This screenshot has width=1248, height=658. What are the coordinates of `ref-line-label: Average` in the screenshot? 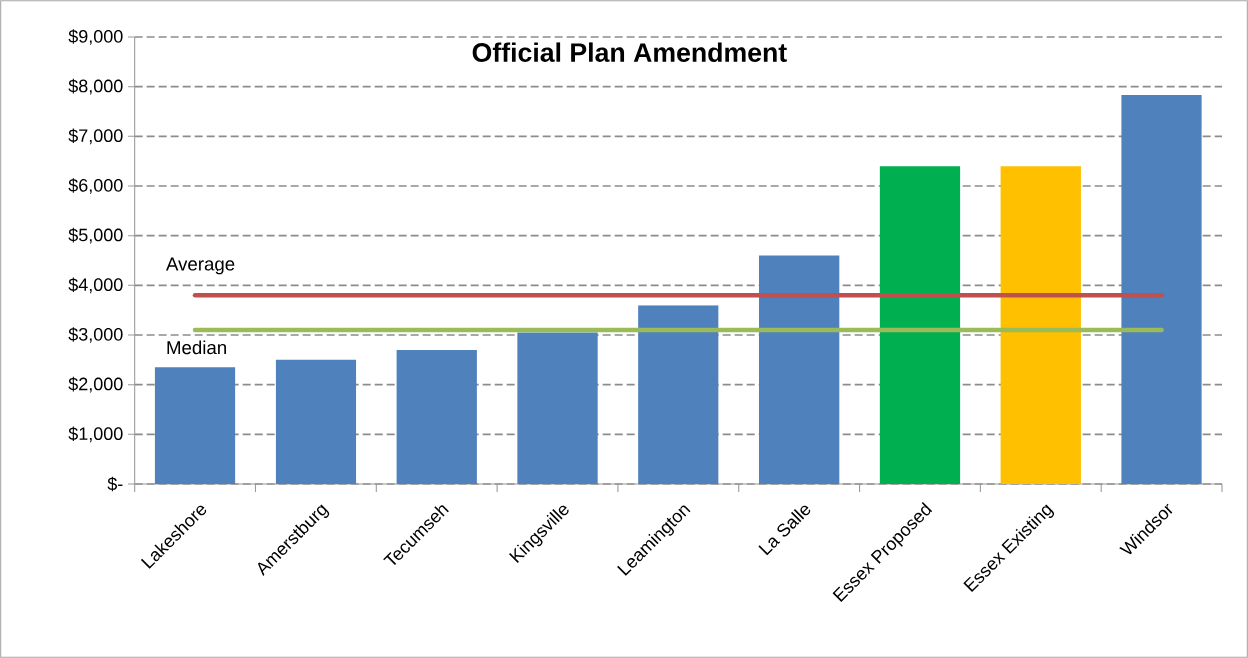 It's located at (200, 266).